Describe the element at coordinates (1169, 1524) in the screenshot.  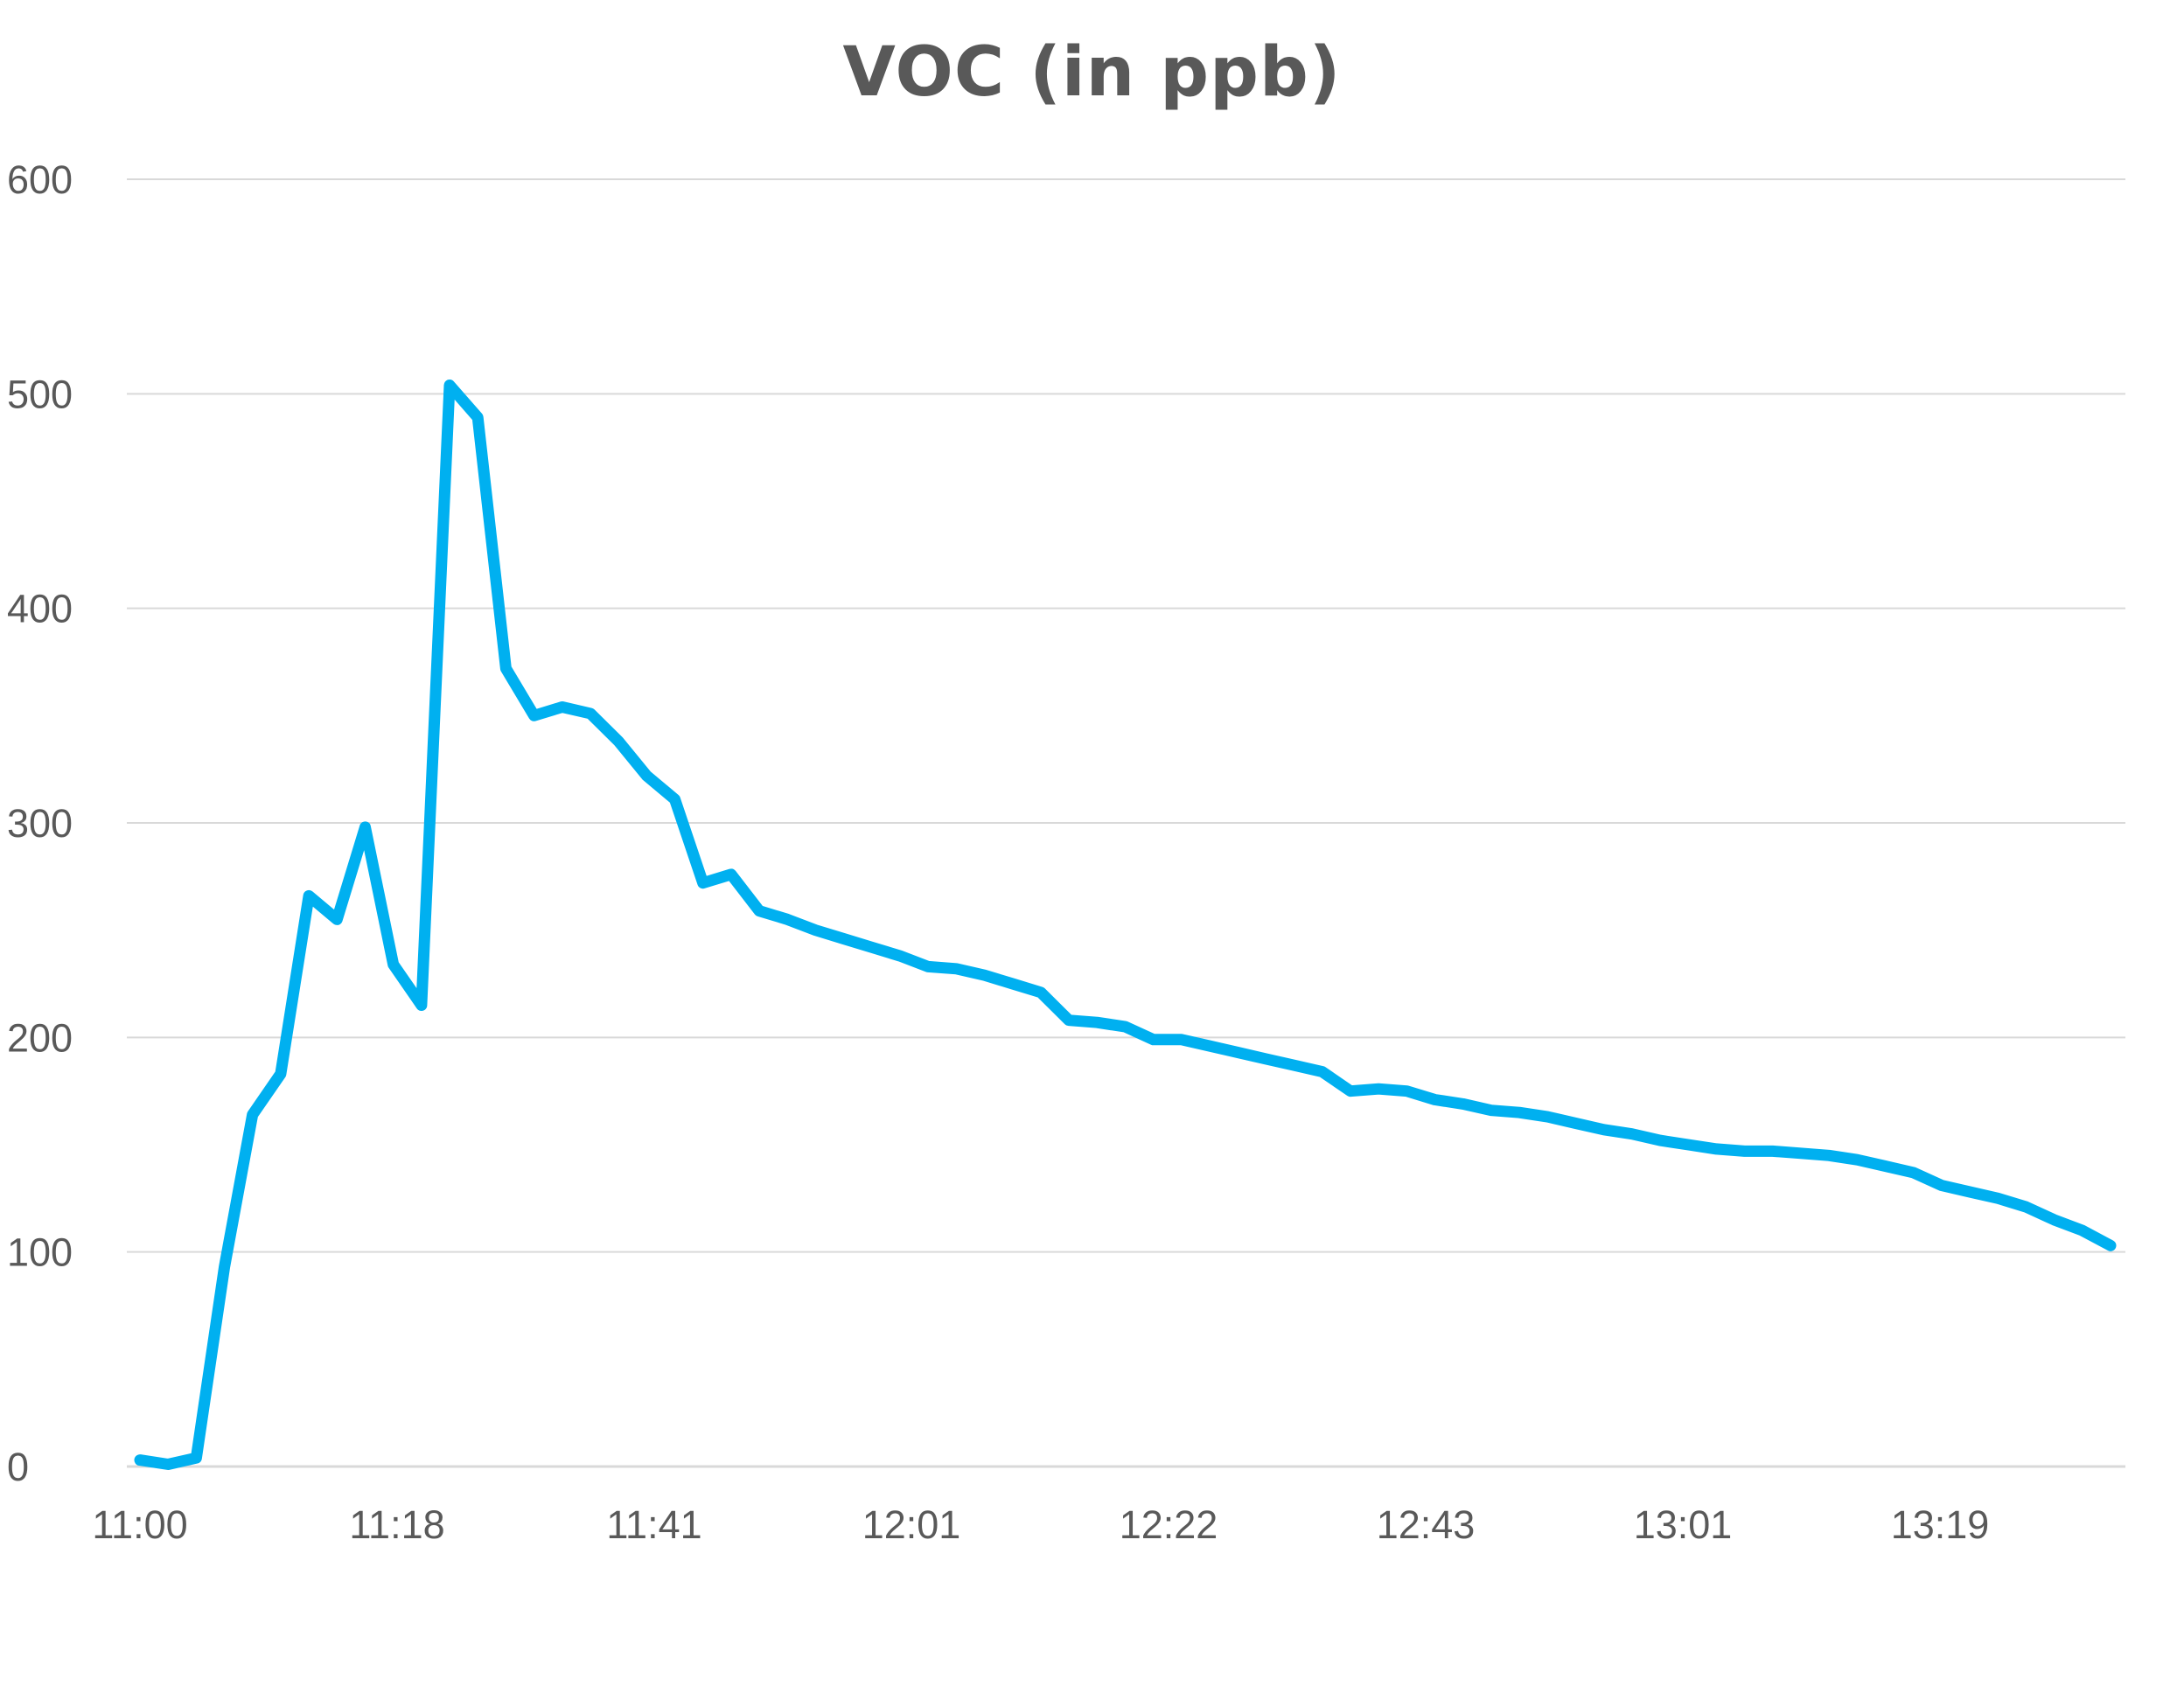
I see `x-tick-label: 12:22` at that location.